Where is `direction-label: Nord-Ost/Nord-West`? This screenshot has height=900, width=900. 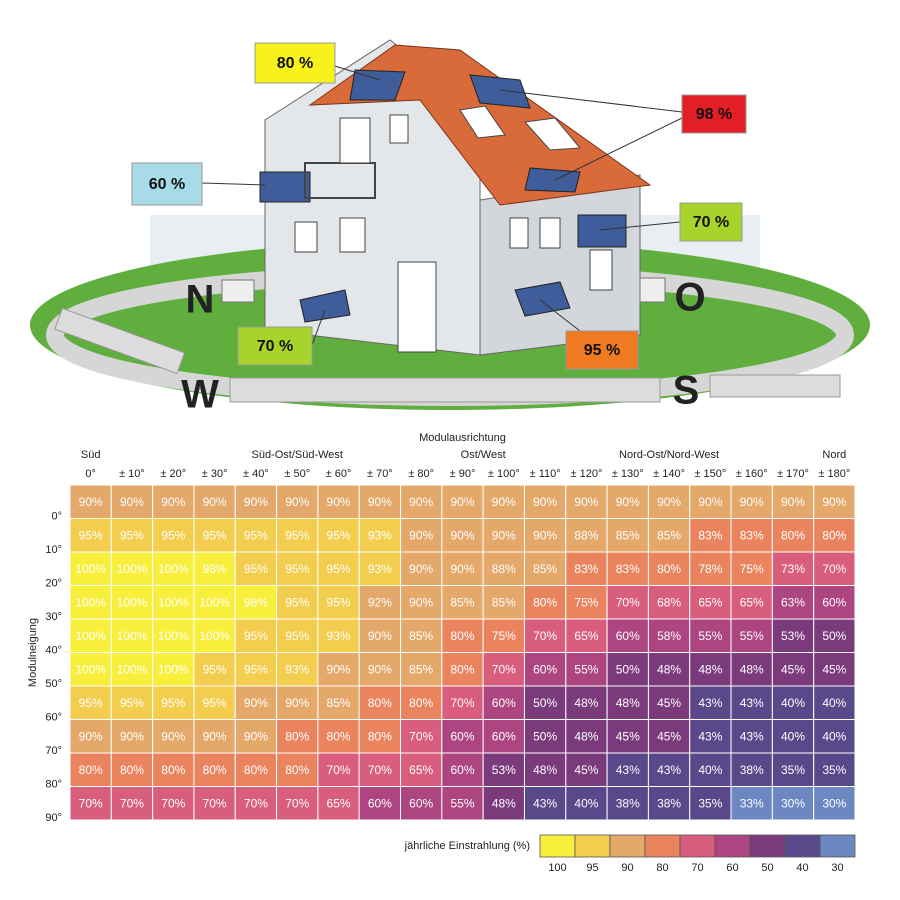 direction-label: Nord-Ost/Nord-West is located at coordinates (669, 455).